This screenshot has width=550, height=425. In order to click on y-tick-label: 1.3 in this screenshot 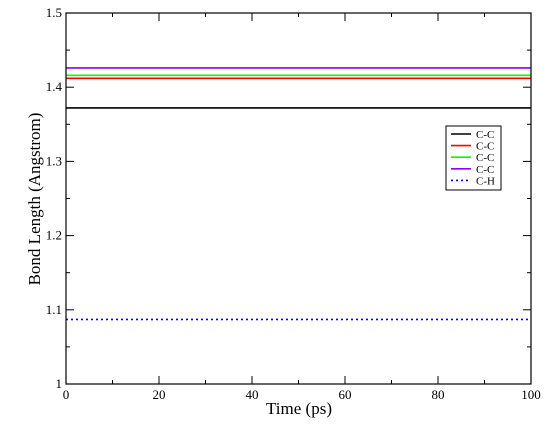, I will do `click(54, 160)`.